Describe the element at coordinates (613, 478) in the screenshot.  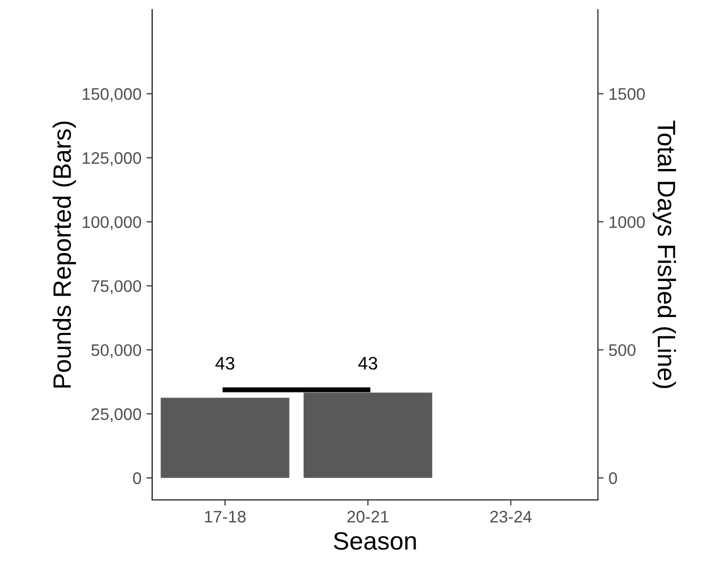
I see `y2-tick-label: 0` at that location.